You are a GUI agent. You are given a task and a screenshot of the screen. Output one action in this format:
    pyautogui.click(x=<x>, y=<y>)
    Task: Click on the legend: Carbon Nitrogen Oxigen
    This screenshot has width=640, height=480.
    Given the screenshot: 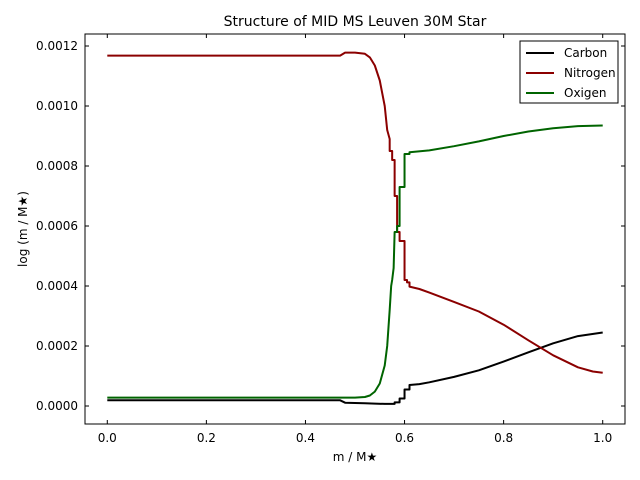 What is the action you would take?
    pyautogui.click(x=569, y=72)
    